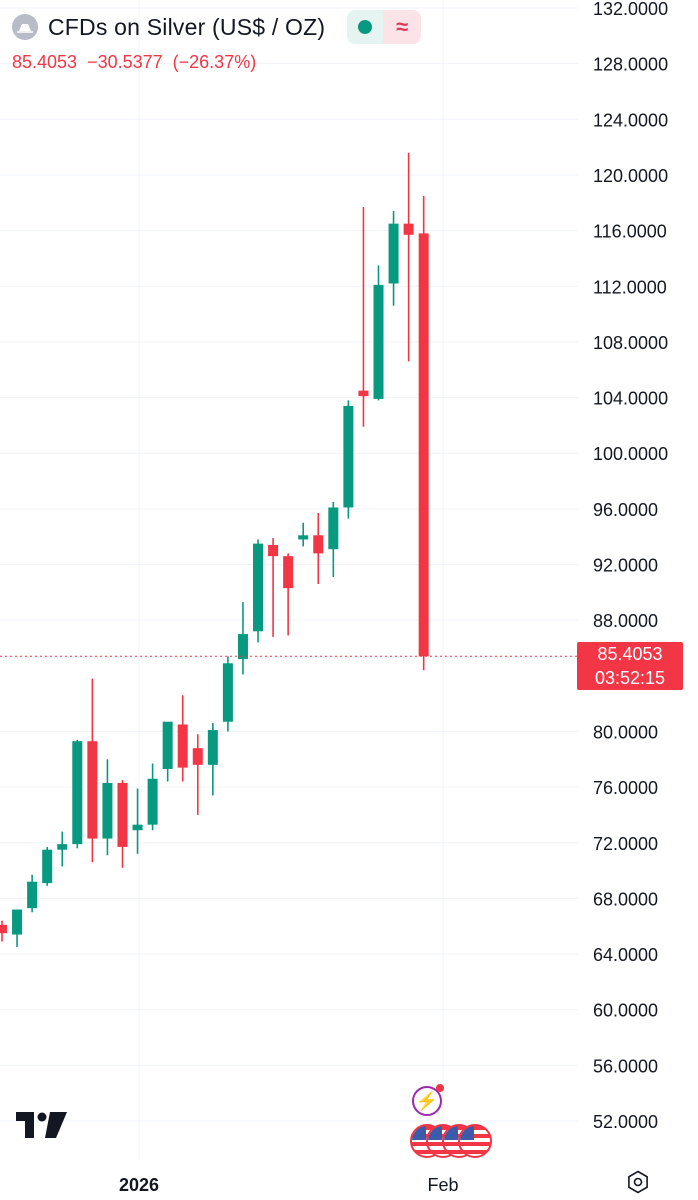 The image size is (698, 1200). What do you see at coordinates (630, 232) in the screenshot?
I see `y-tick-label: 116.0000` at bounding box center [630, 232].